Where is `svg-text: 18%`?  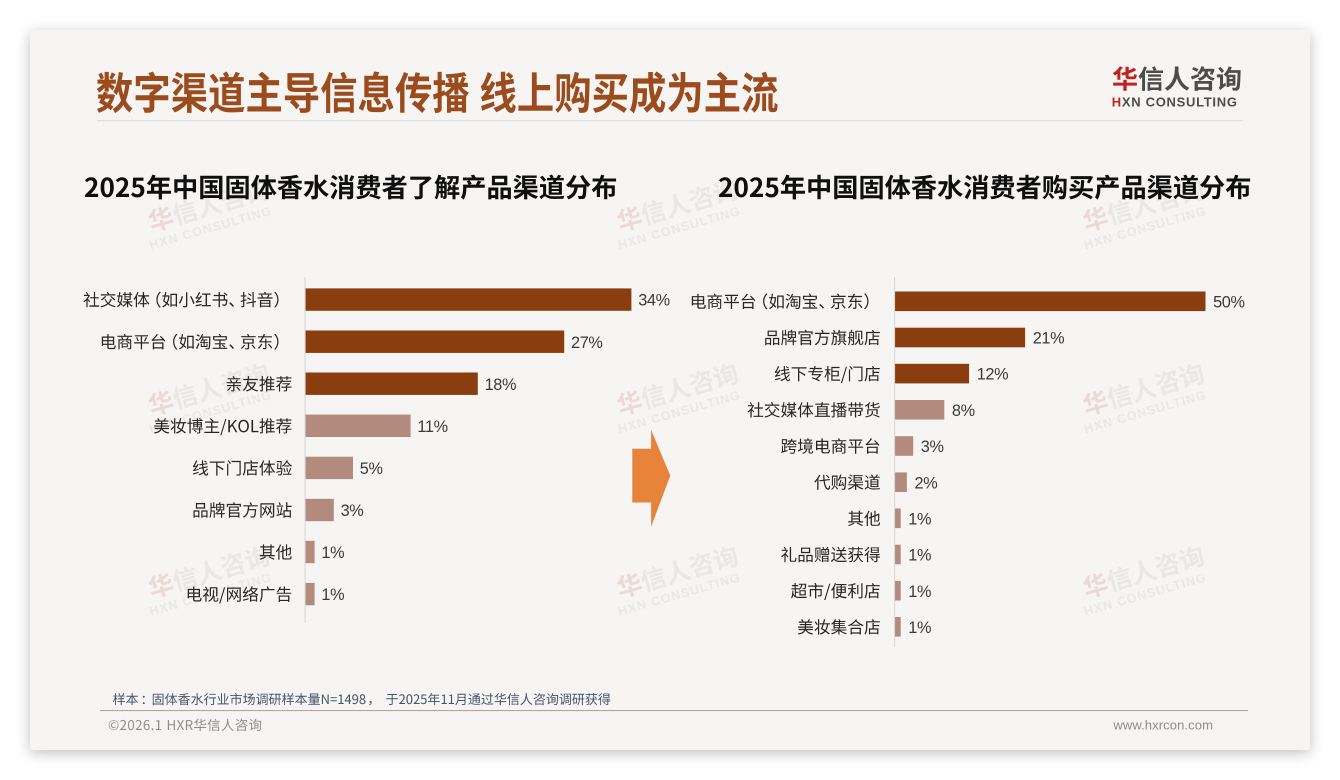 svg-text: 18% is located at coordinates (501, 385).